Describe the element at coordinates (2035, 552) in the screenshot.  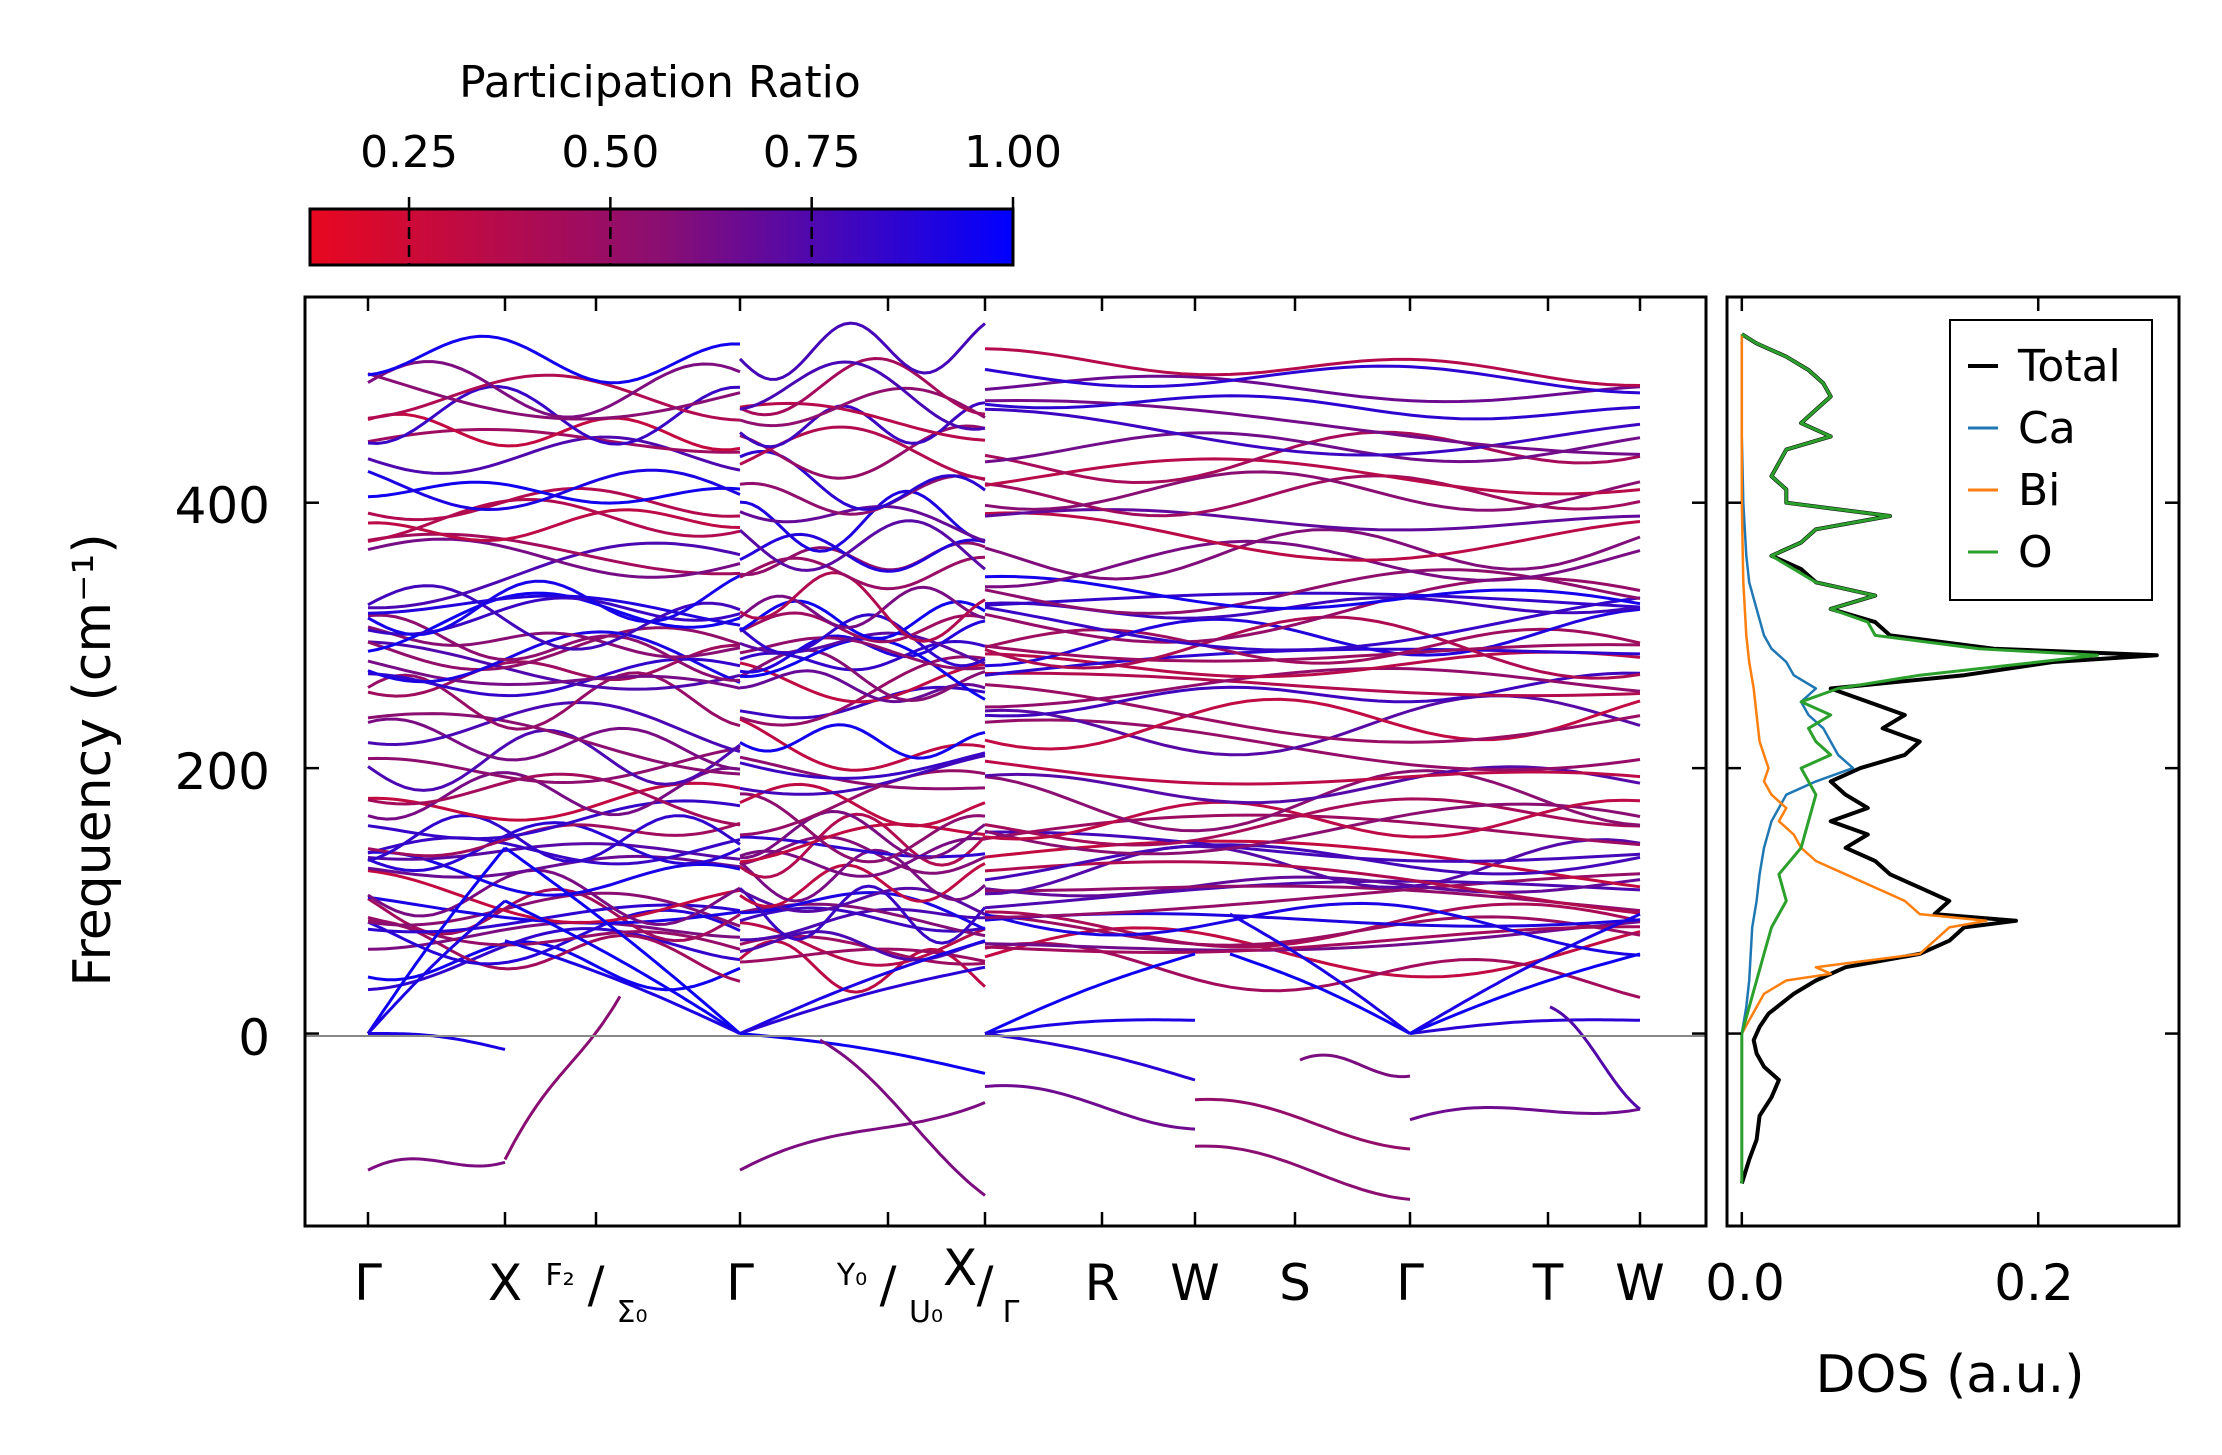
I see `legend-label-o: O` at that location.